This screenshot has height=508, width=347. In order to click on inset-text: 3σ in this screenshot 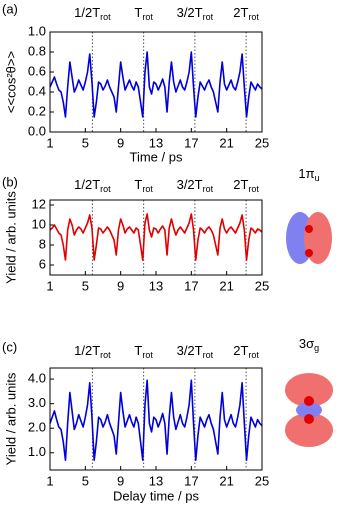, I will do `click(306, 343)`.